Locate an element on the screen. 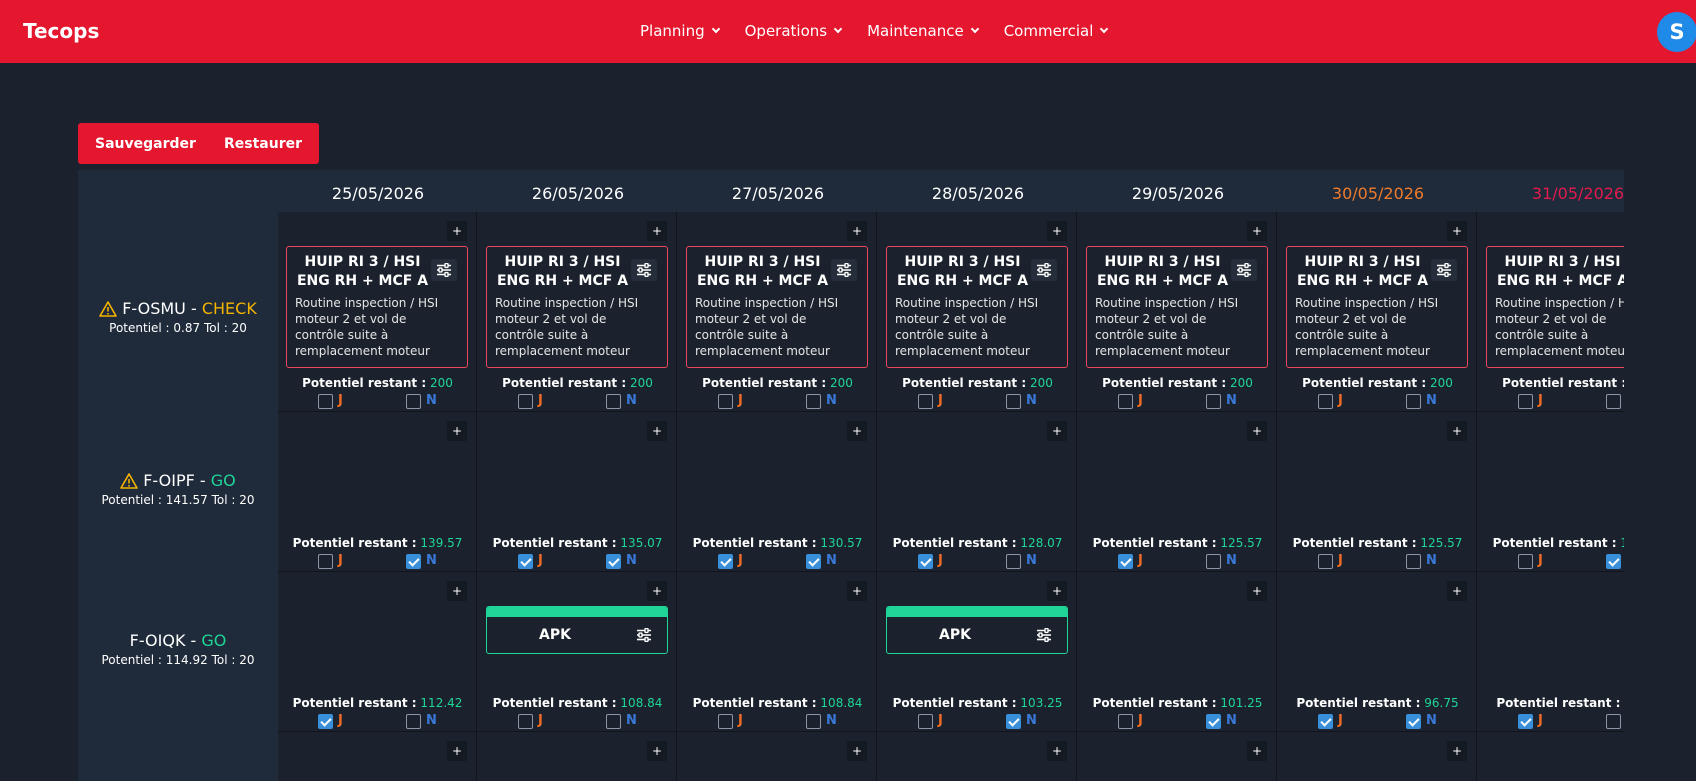 This screenshot has height=781, width=1696. planning-cell: + Potentiel restant : 125.57 J N is located at coordinates (1377, 492).